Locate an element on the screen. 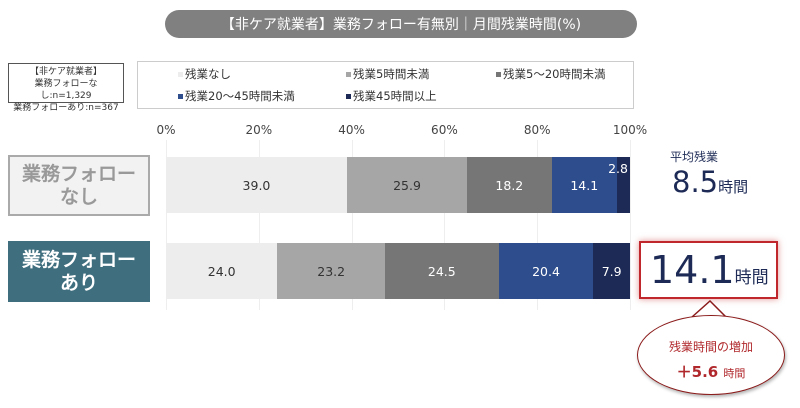 The height and width of the screenshot is (408, 800). average-with: 14.1 時間 is located at coordinates (709, 270).